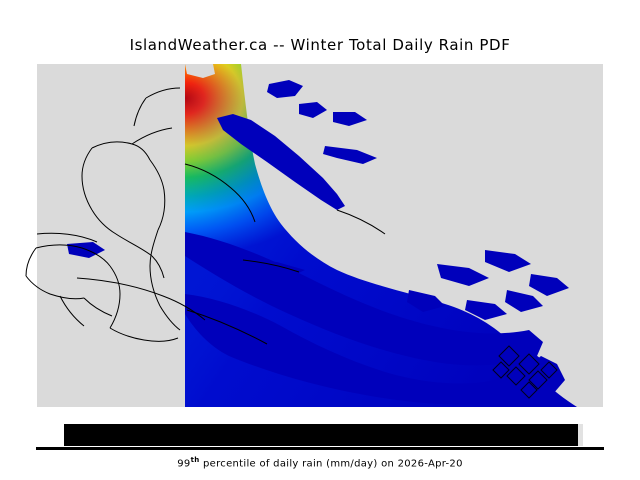  Describe the element at coordinates (195, 460) in the screenshot. I see `caption-percentile-suffix: th` at that location.